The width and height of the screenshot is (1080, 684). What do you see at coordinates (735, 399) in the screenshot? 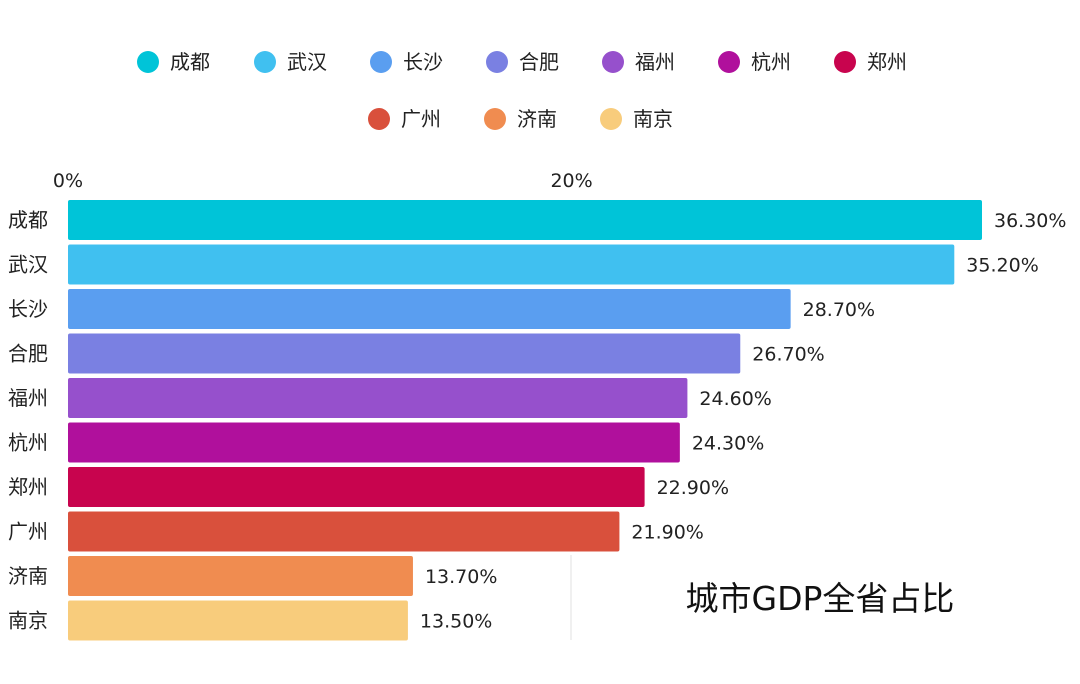
I see `value-label: 24.60%` at bounding box center [735, 399].